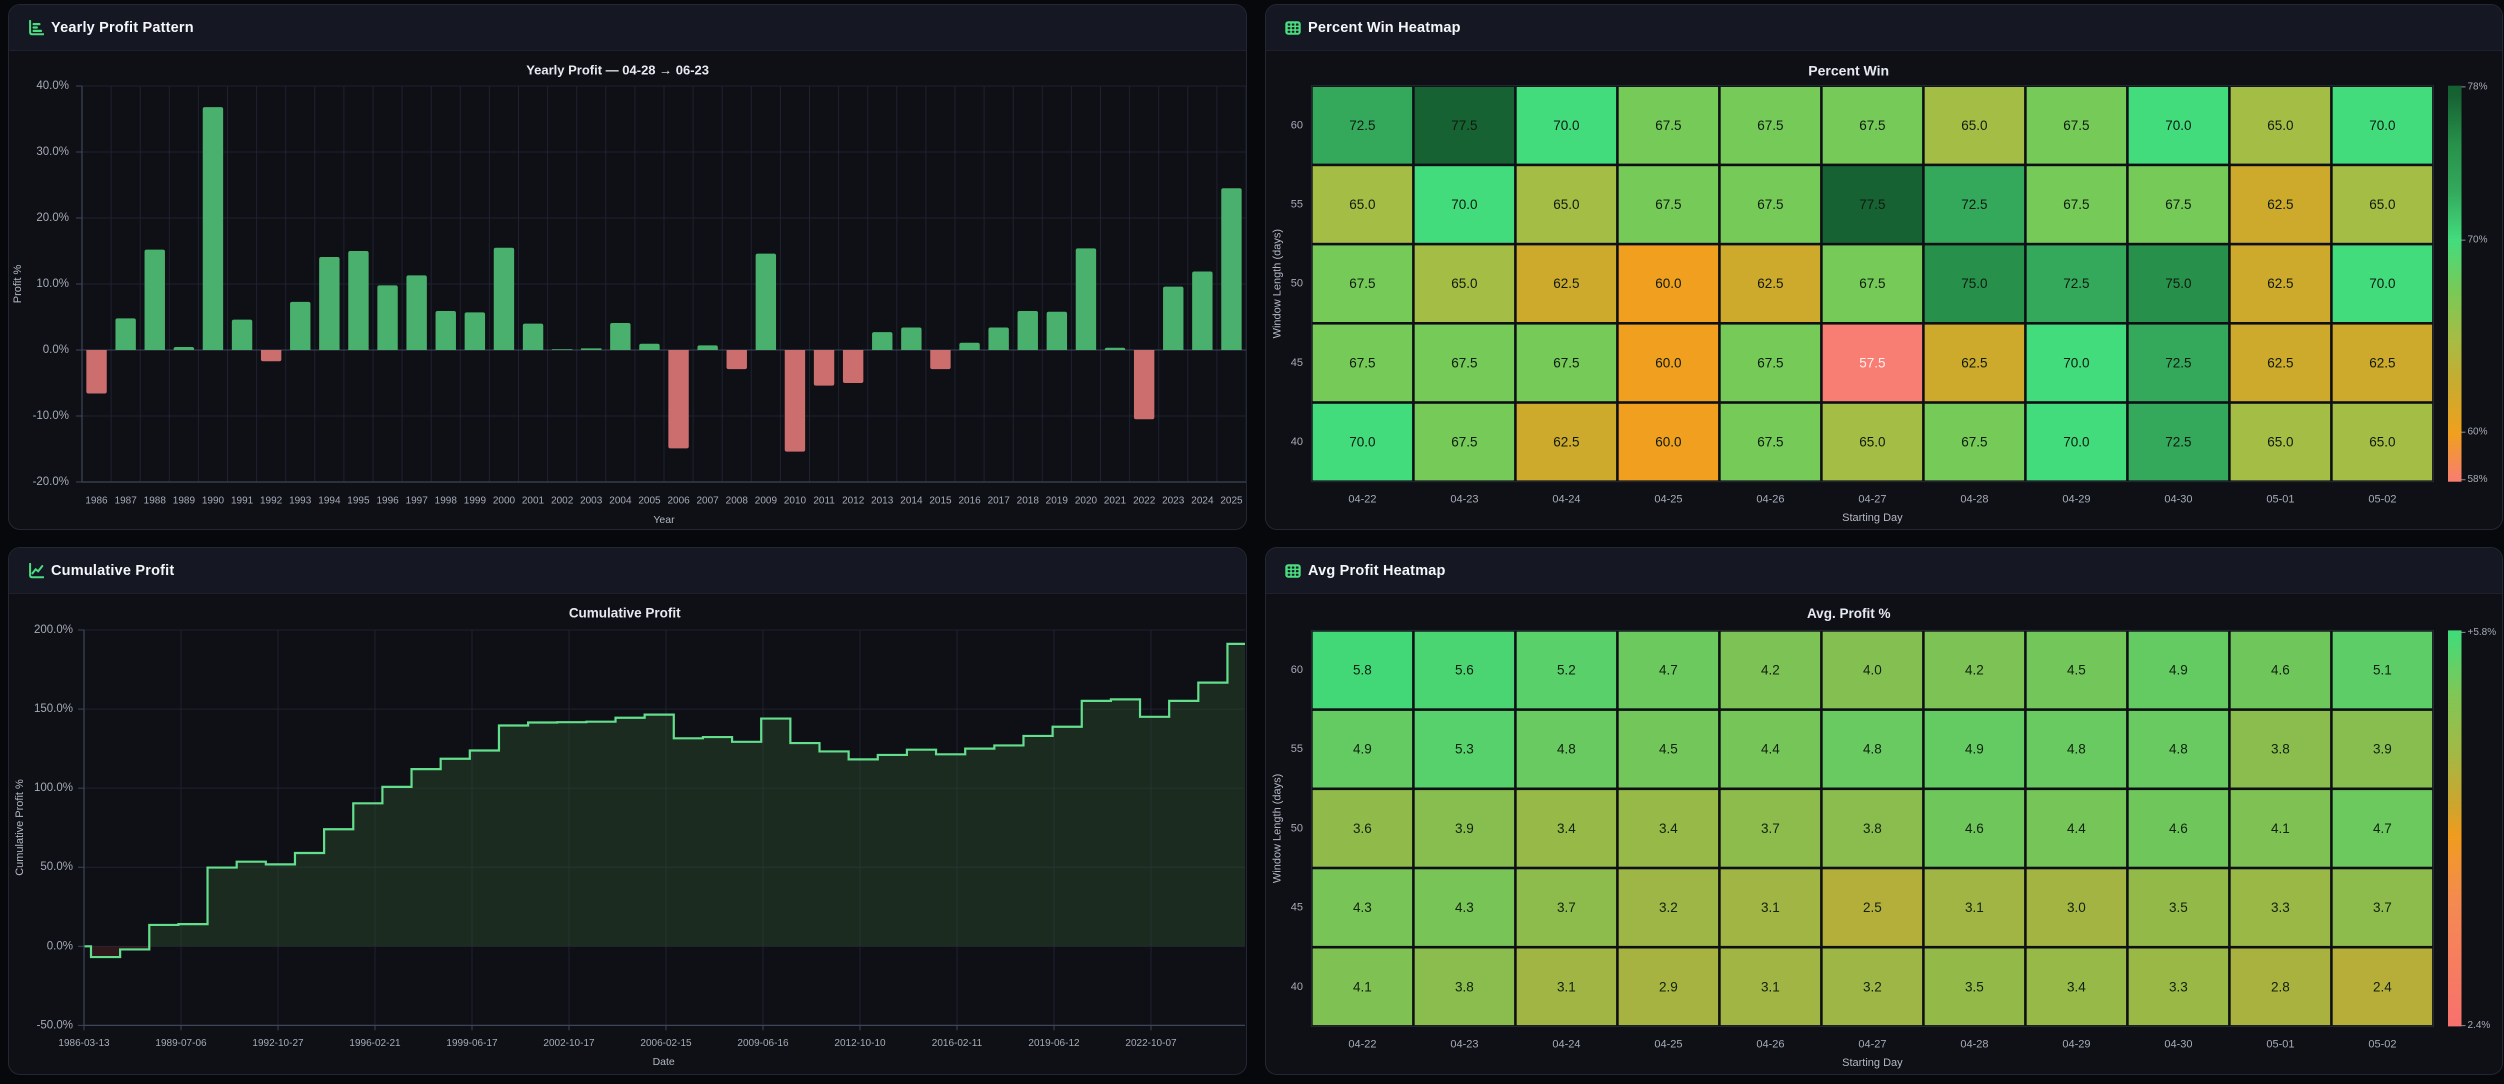 The image size is (2504, 1084). I want to click on svg-text: 2002-10-17, so click(569, 1043).